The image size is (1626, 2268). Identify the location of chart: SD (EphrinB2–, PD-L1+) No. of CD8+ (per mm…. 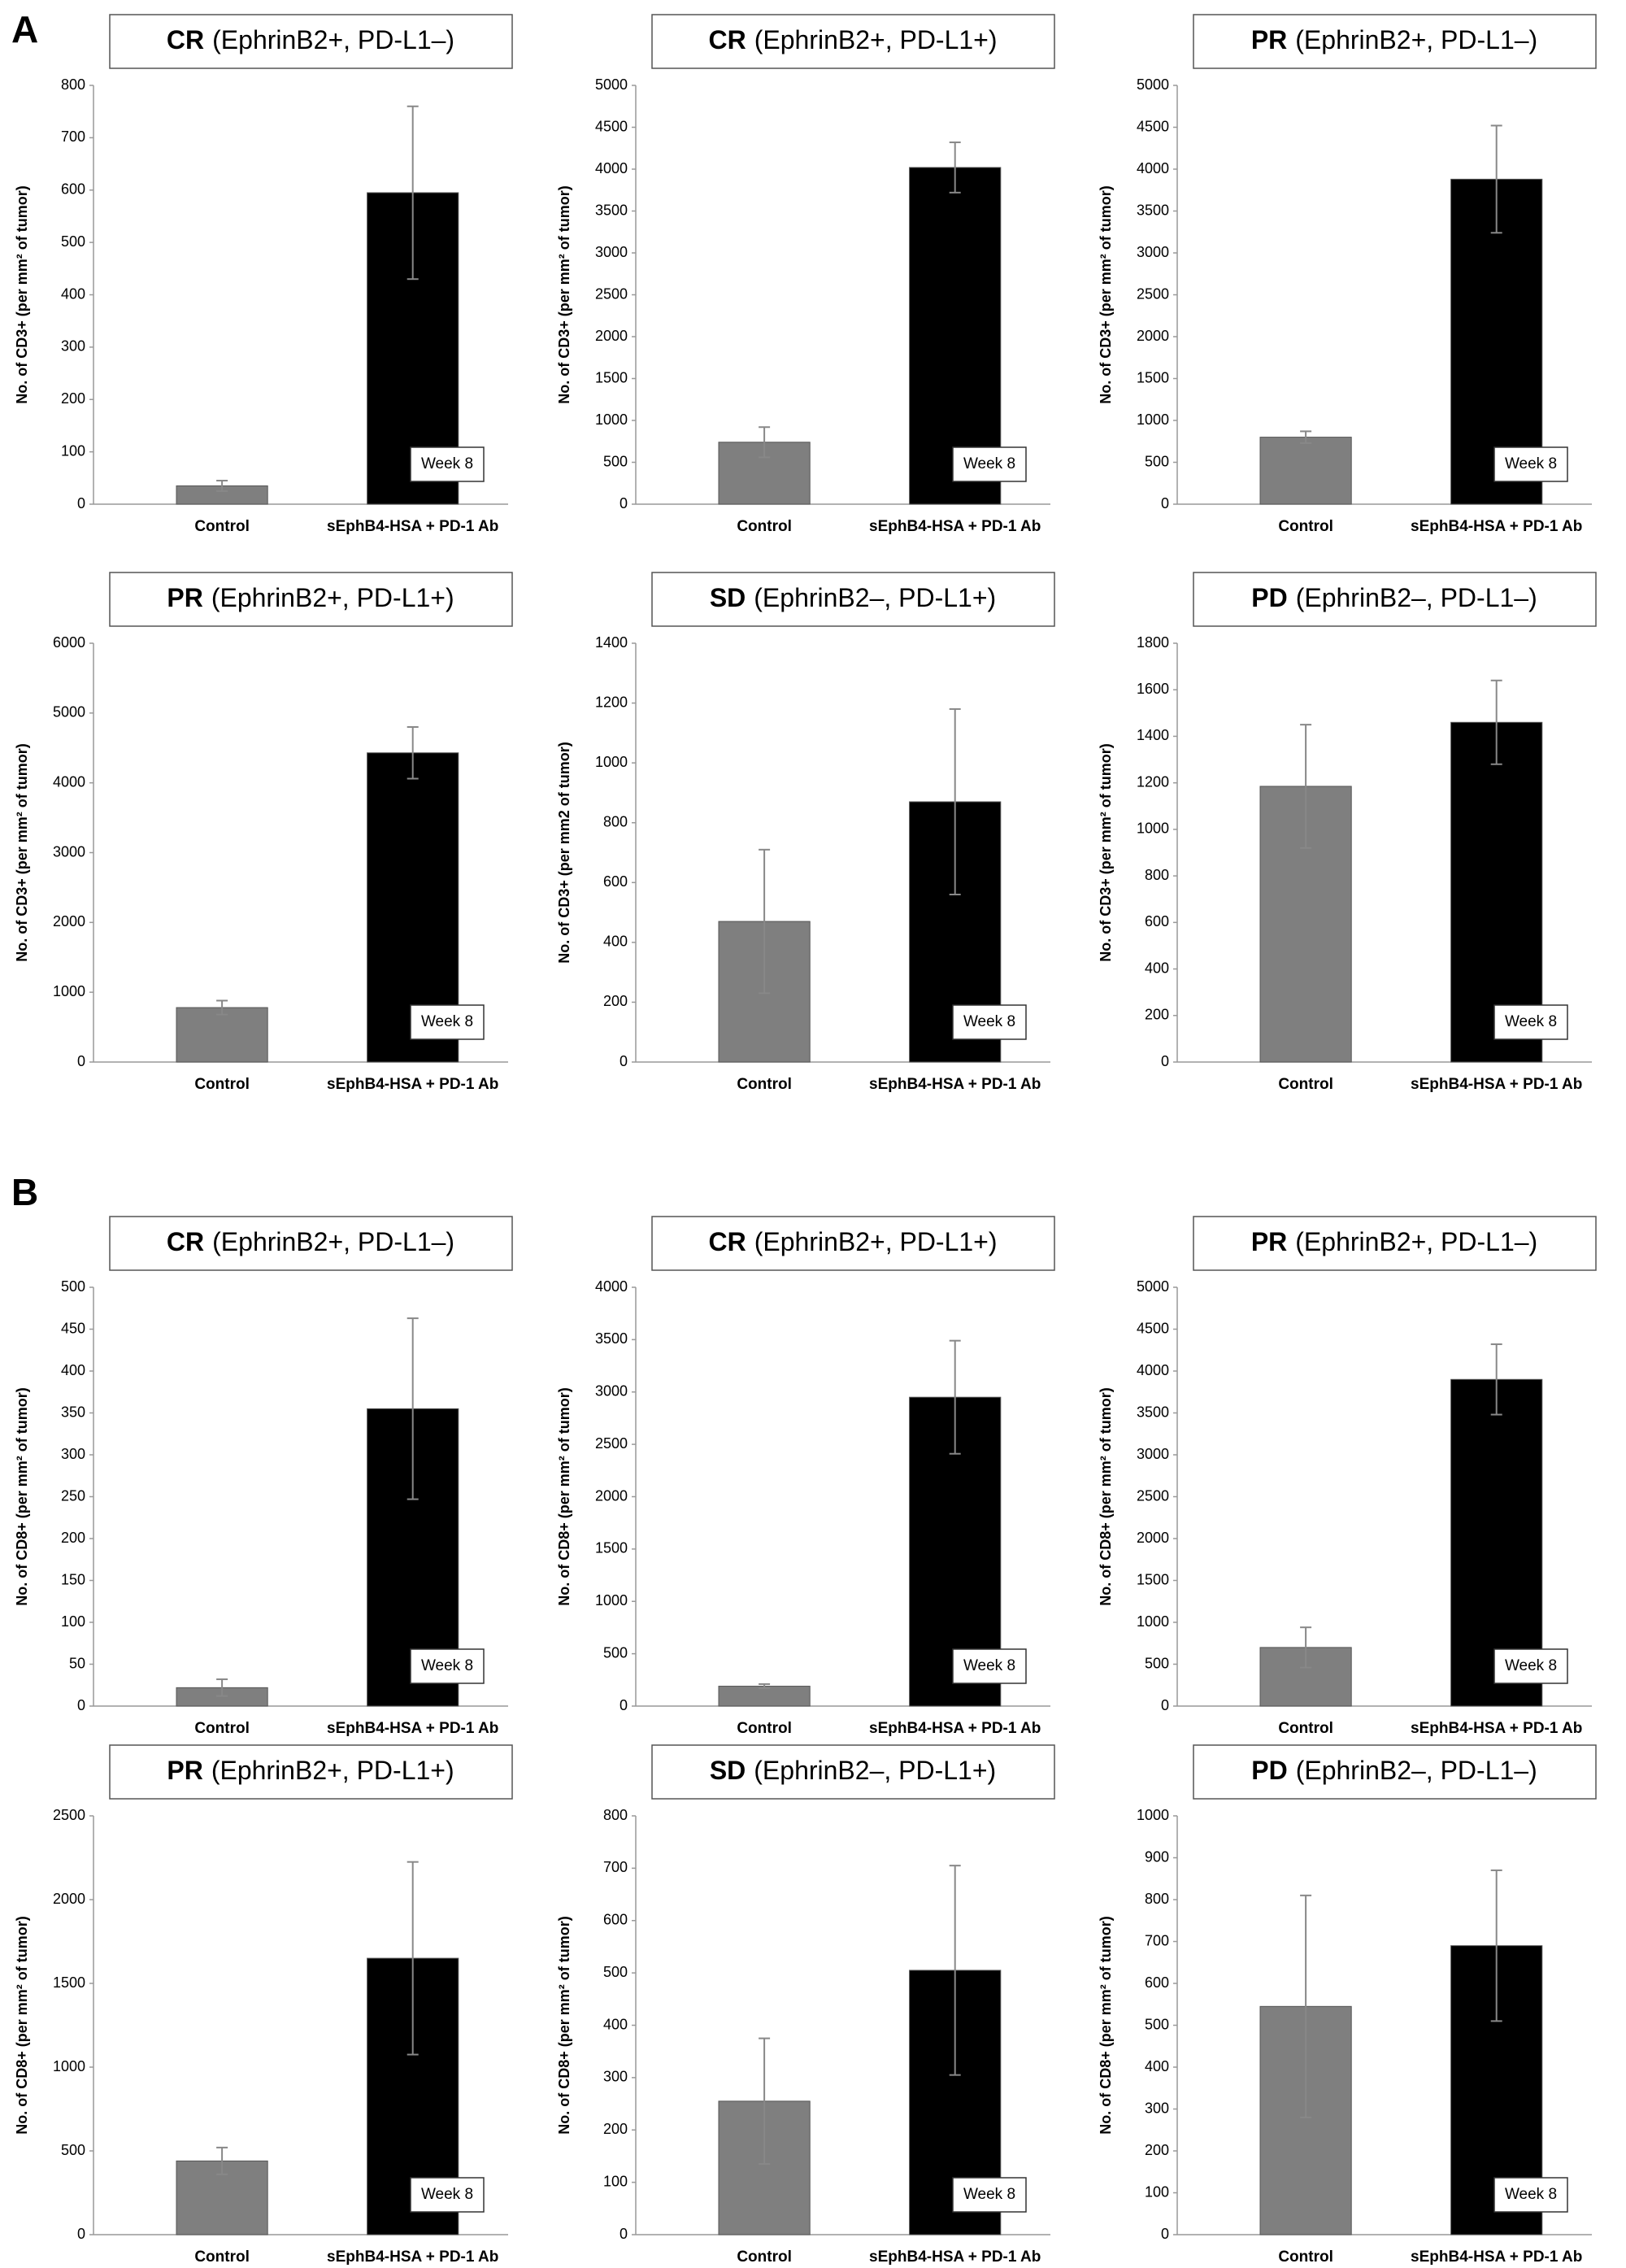
(805, 2005).